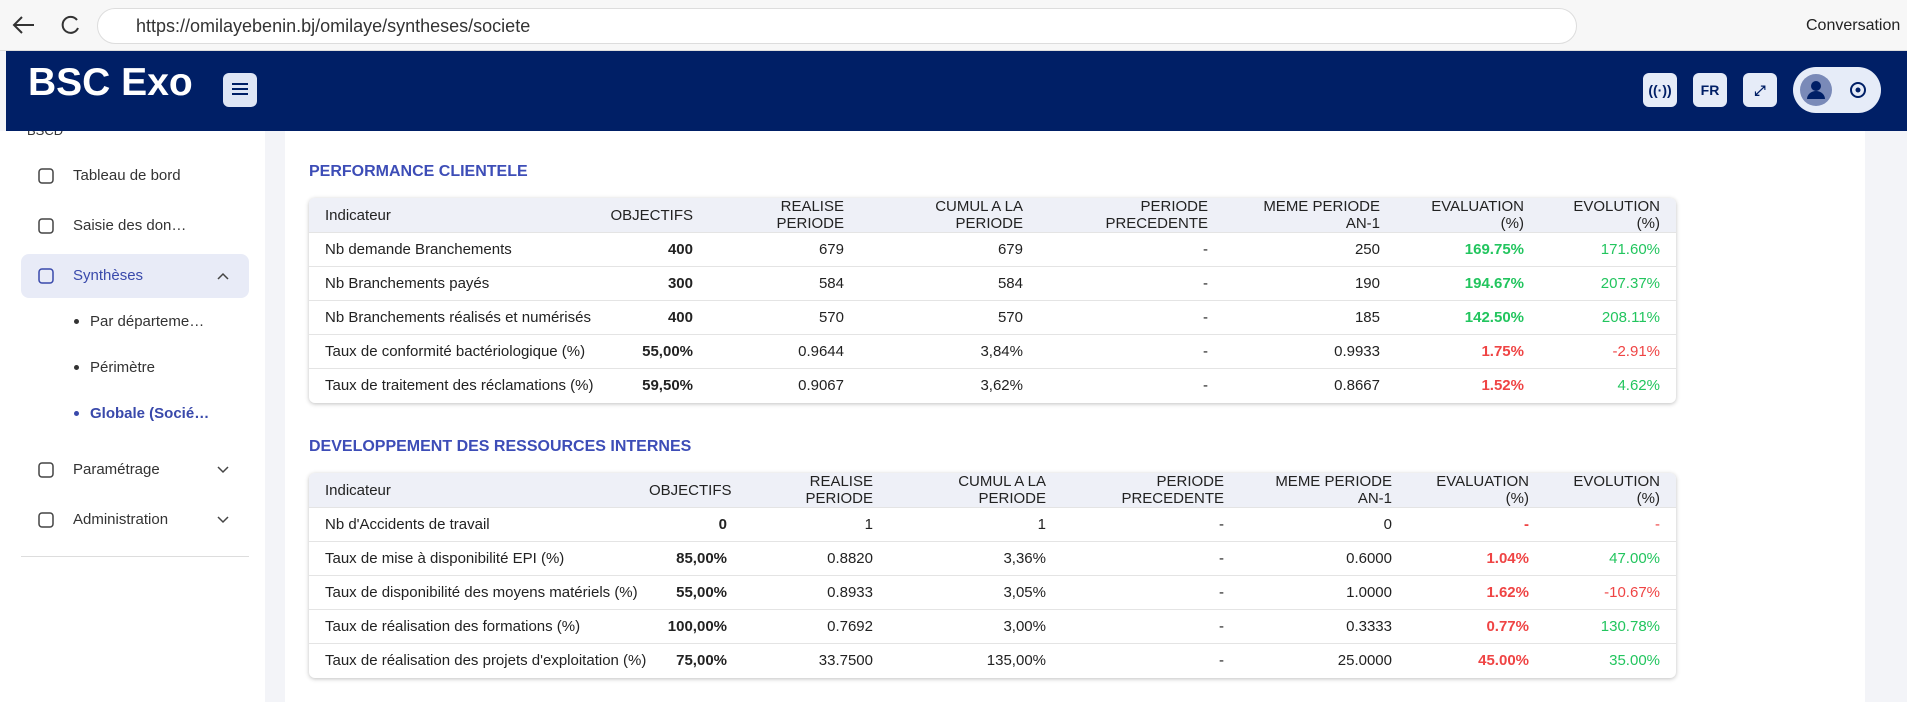 This screenshot has height=702, width=1907. What do you see at coordinates (975, 592) in the screenshot?
I see `table-cell: 3,05%` at bounding box center [975, 592].